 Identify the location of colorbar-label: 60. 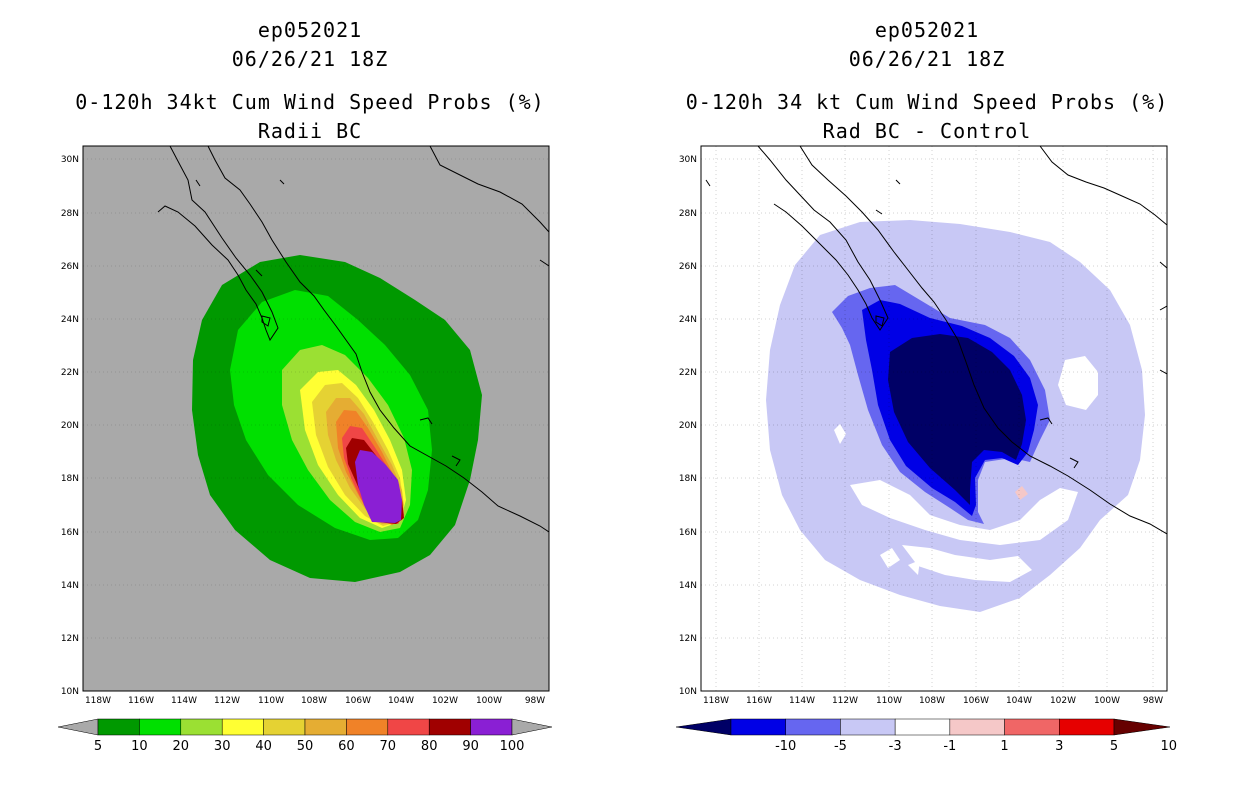
(346, 746).